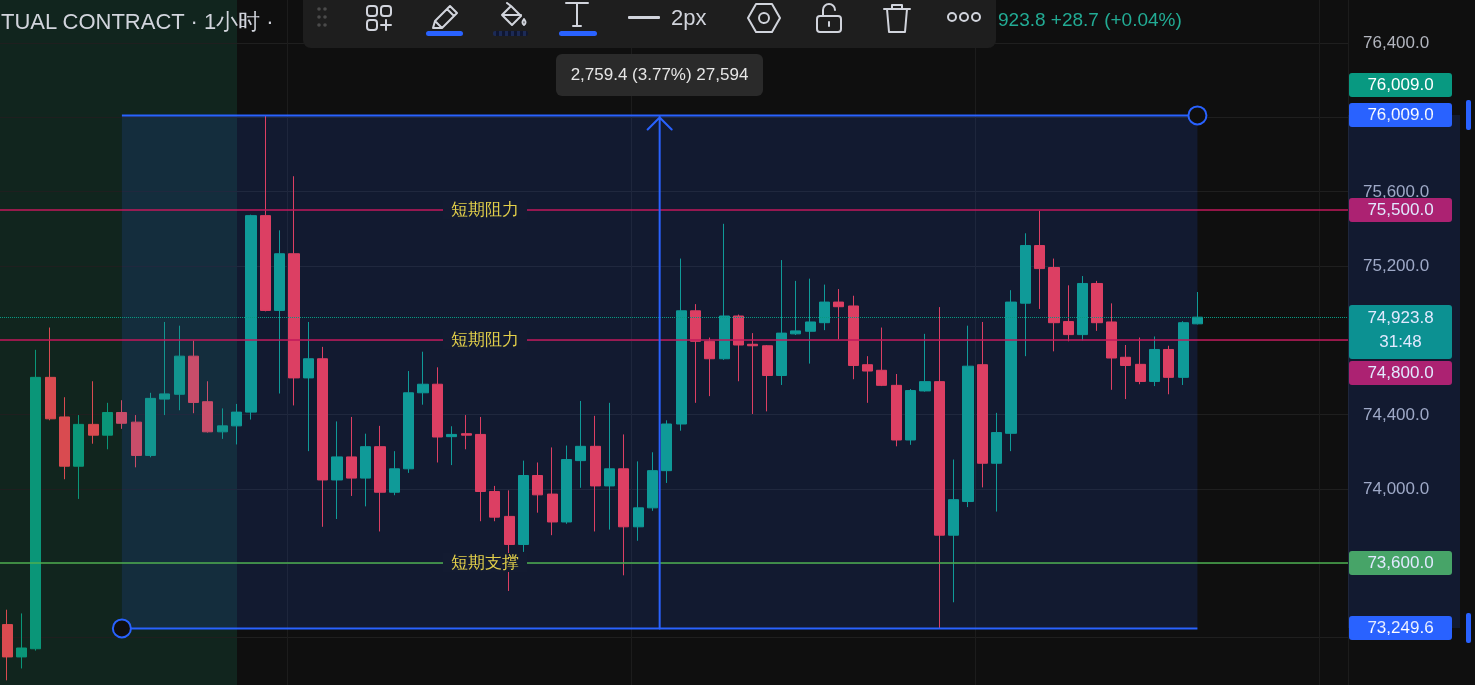 The width and height of the screenshot is (1475, 685). I want to click on text: 31:48, so click(1400, 342).